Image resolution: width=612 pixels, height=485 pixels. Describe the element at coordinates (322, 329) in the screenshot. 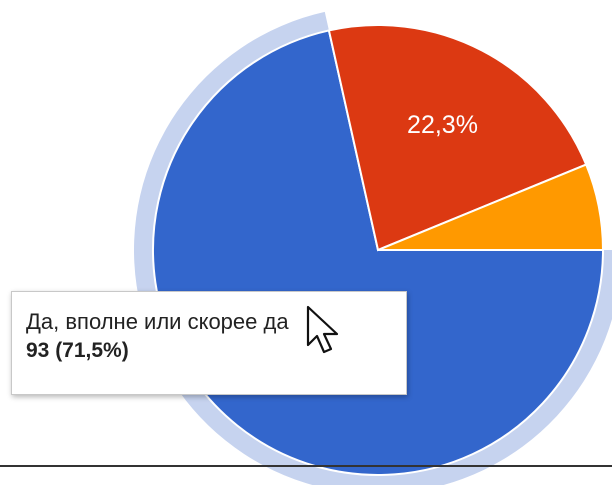

I see `arrow-pointer-icon` at that location.